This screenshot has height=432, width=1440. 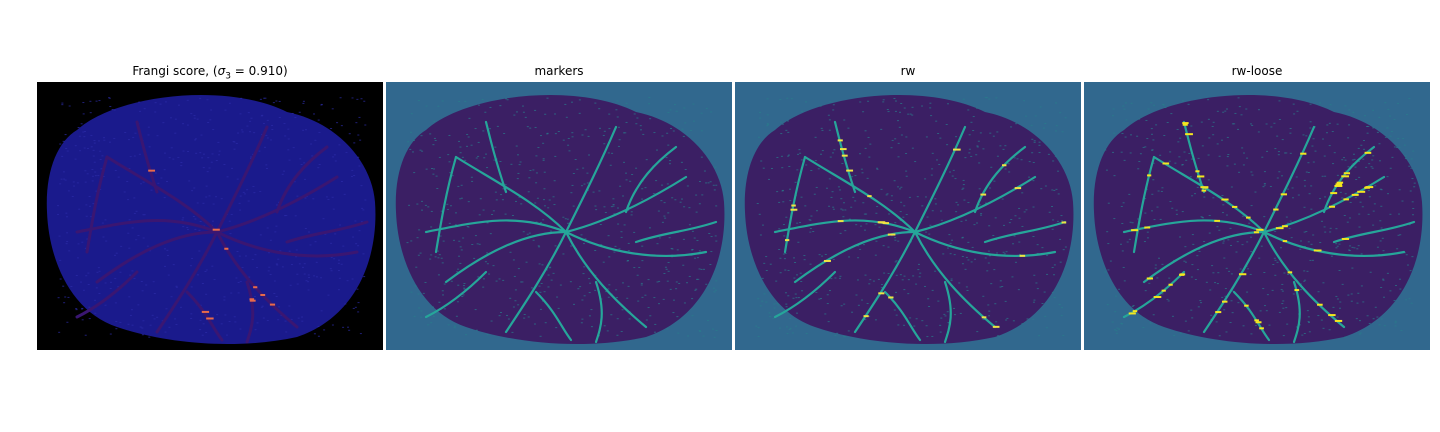 I want to click on rw-image, so click(x=908, y=216).